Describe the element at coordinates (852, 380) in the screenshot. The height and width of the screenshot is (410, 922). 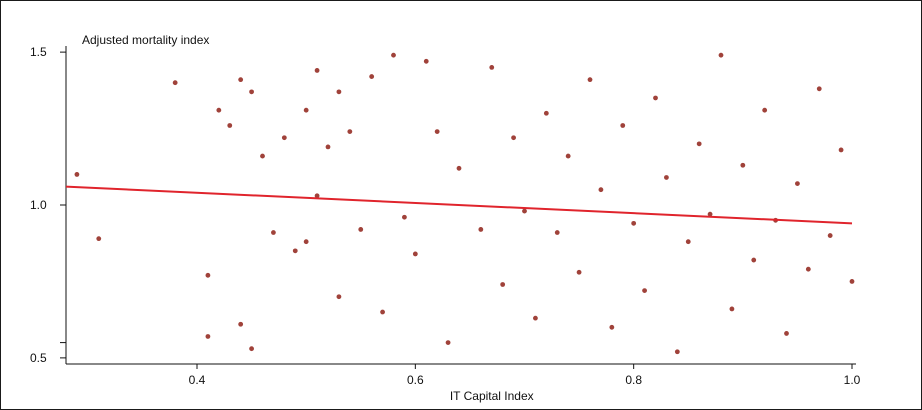
I see `x-tick-label: 1.0` at that location.